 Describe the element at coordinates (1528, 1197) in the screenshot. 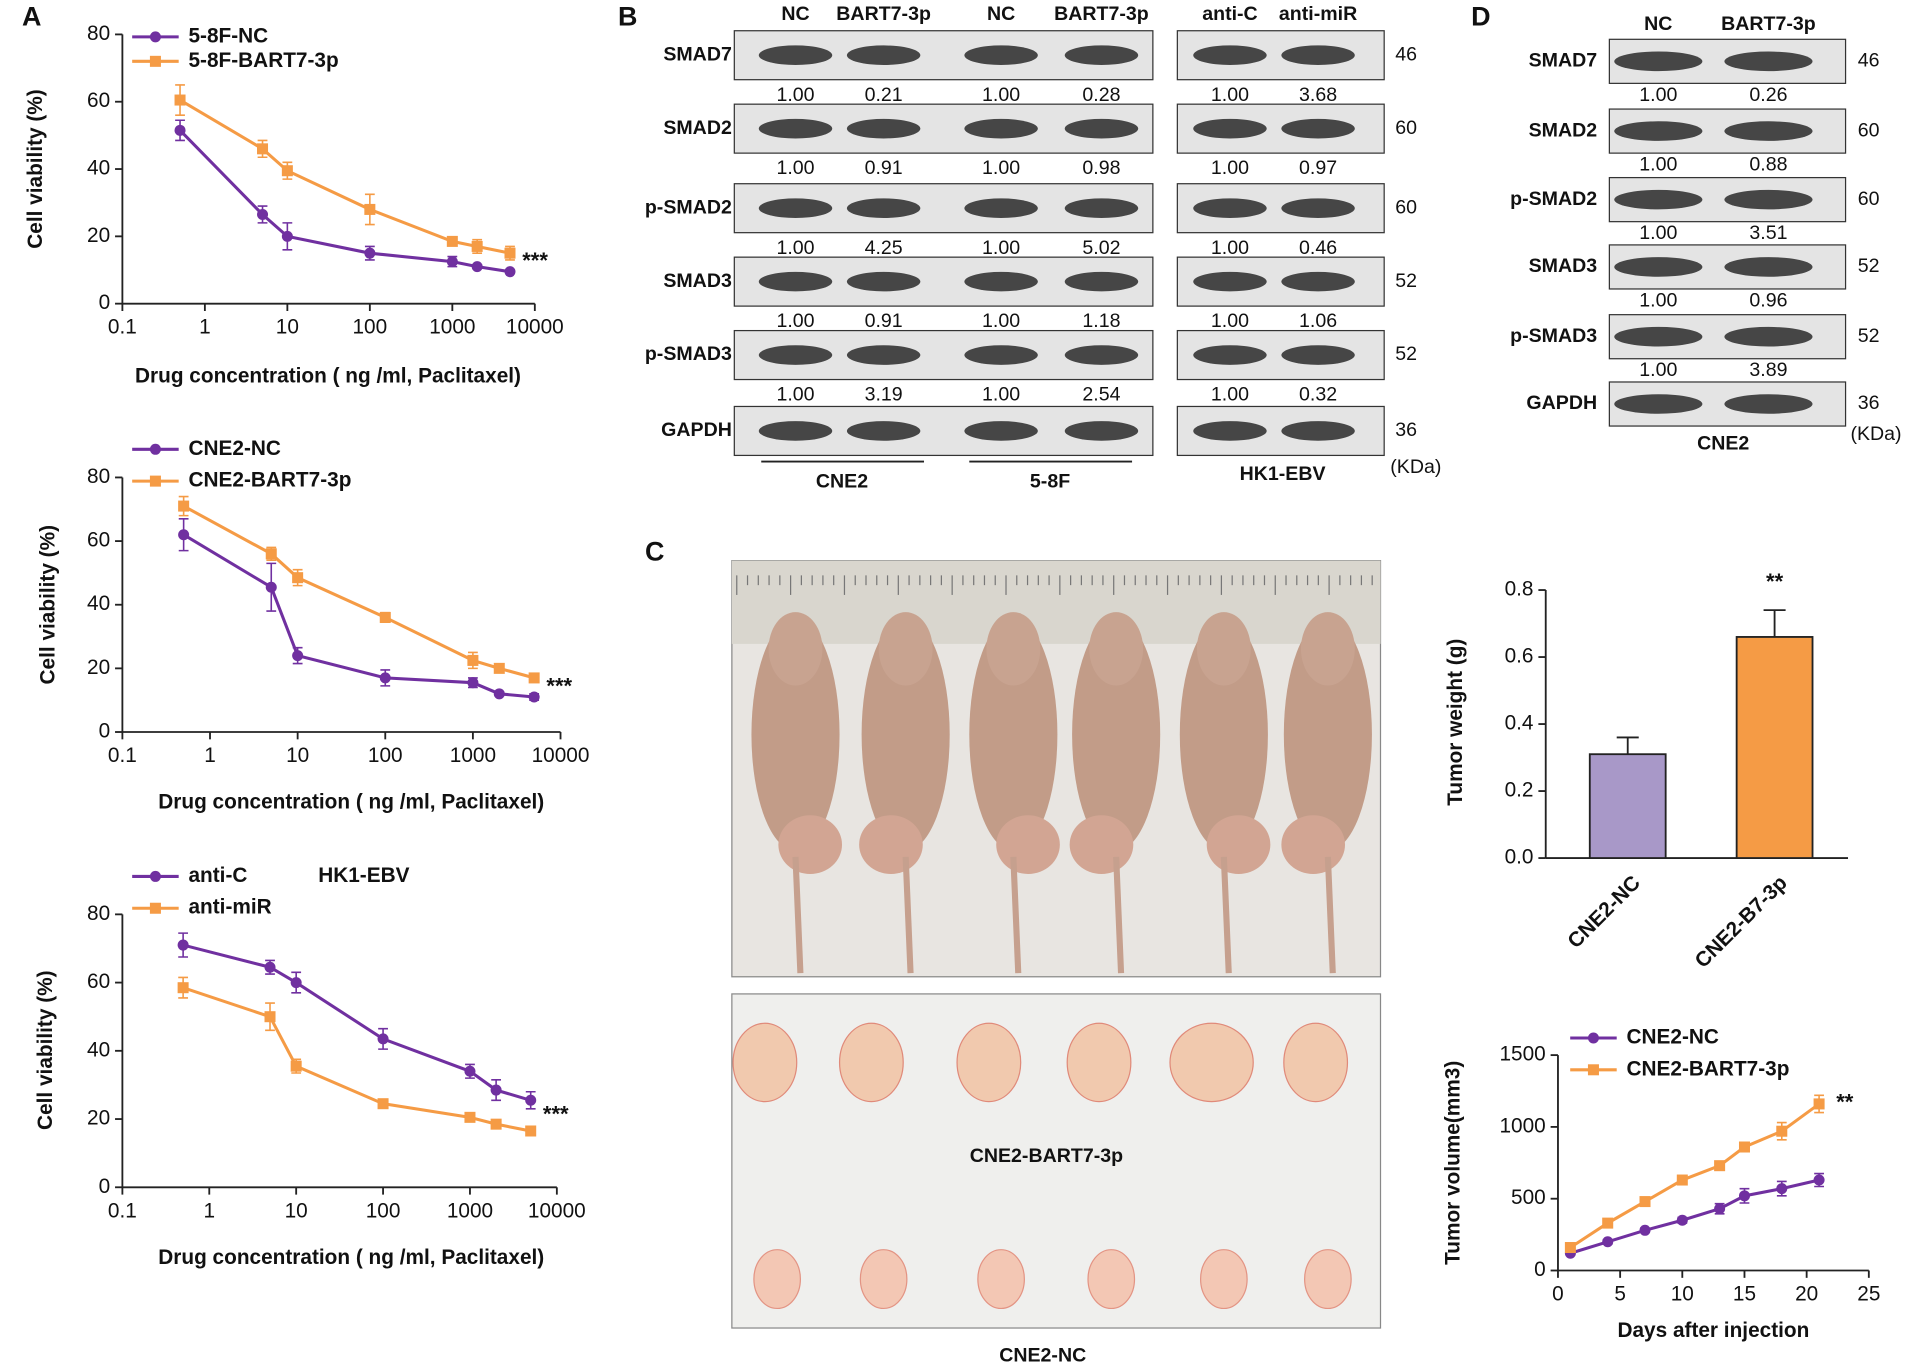

I see `y-tick-label: 500` at that location.